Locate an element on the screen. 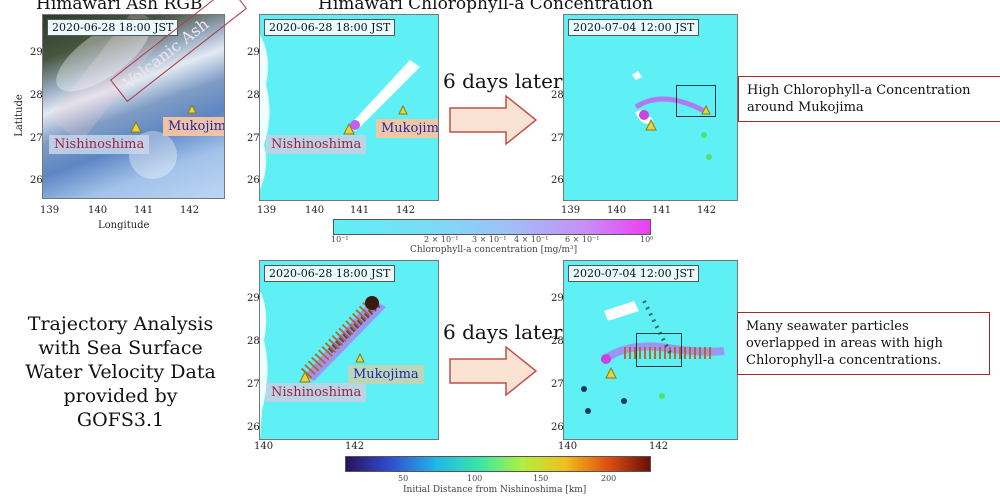 This screenshot has height=500, width=1000. chl-map-after: 2020-07-04 12:00 JST is located at coordinates (650, 107).